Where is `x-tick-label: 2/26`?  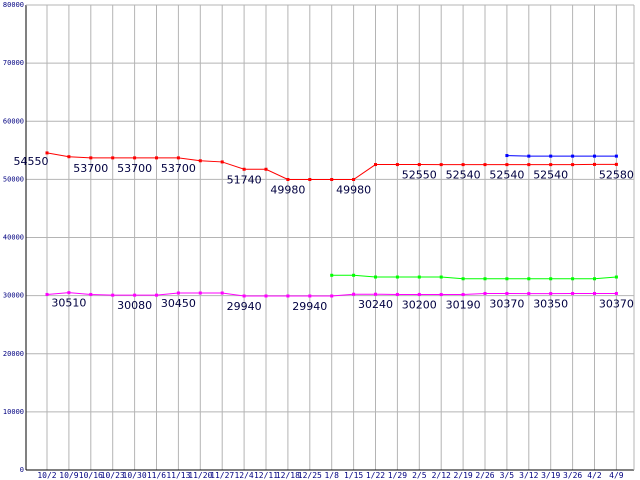 x-tick-label: 2/26 is located at coordinates (484, 475).